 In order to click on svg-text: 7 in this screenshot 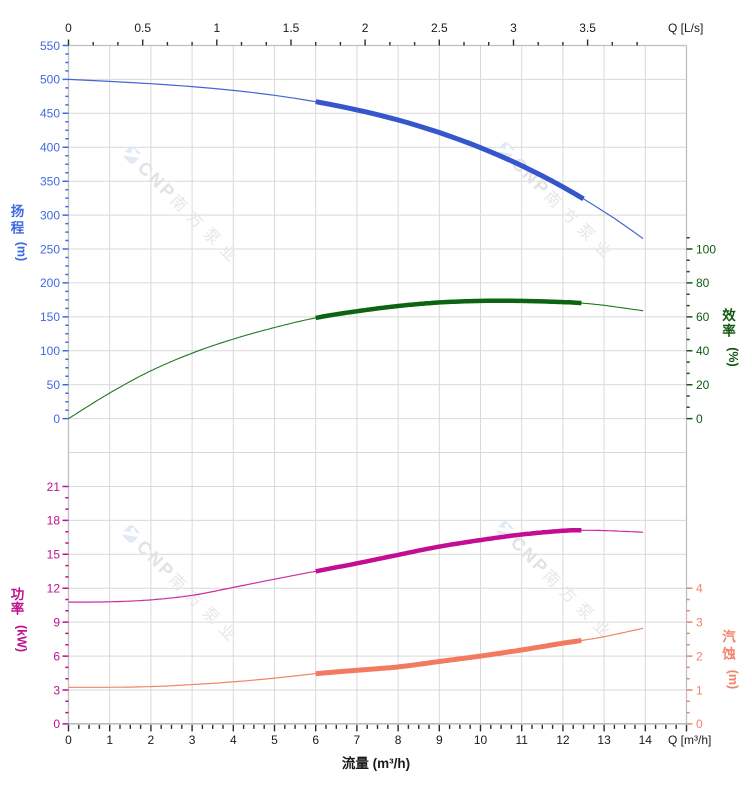, I will do `click(357, 740)`.